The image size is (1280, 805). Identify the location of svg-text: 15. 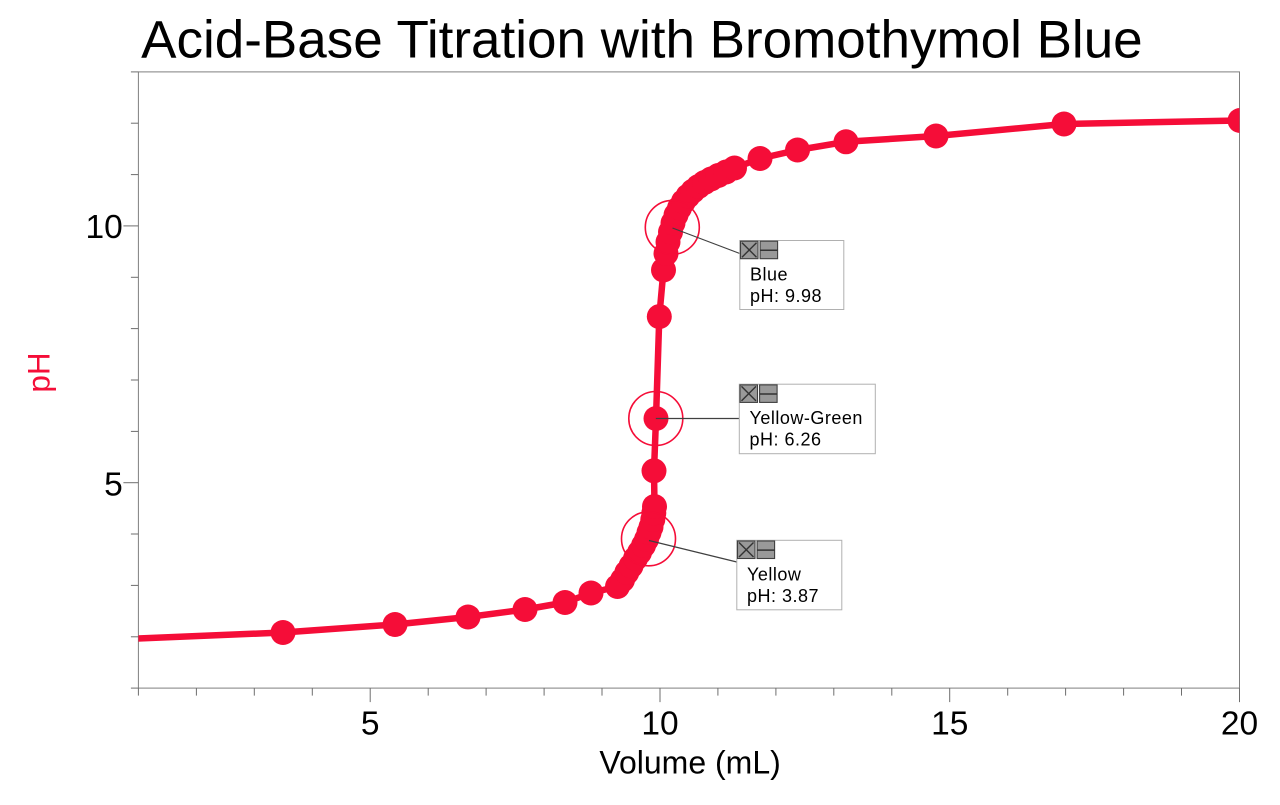
(949, 724).